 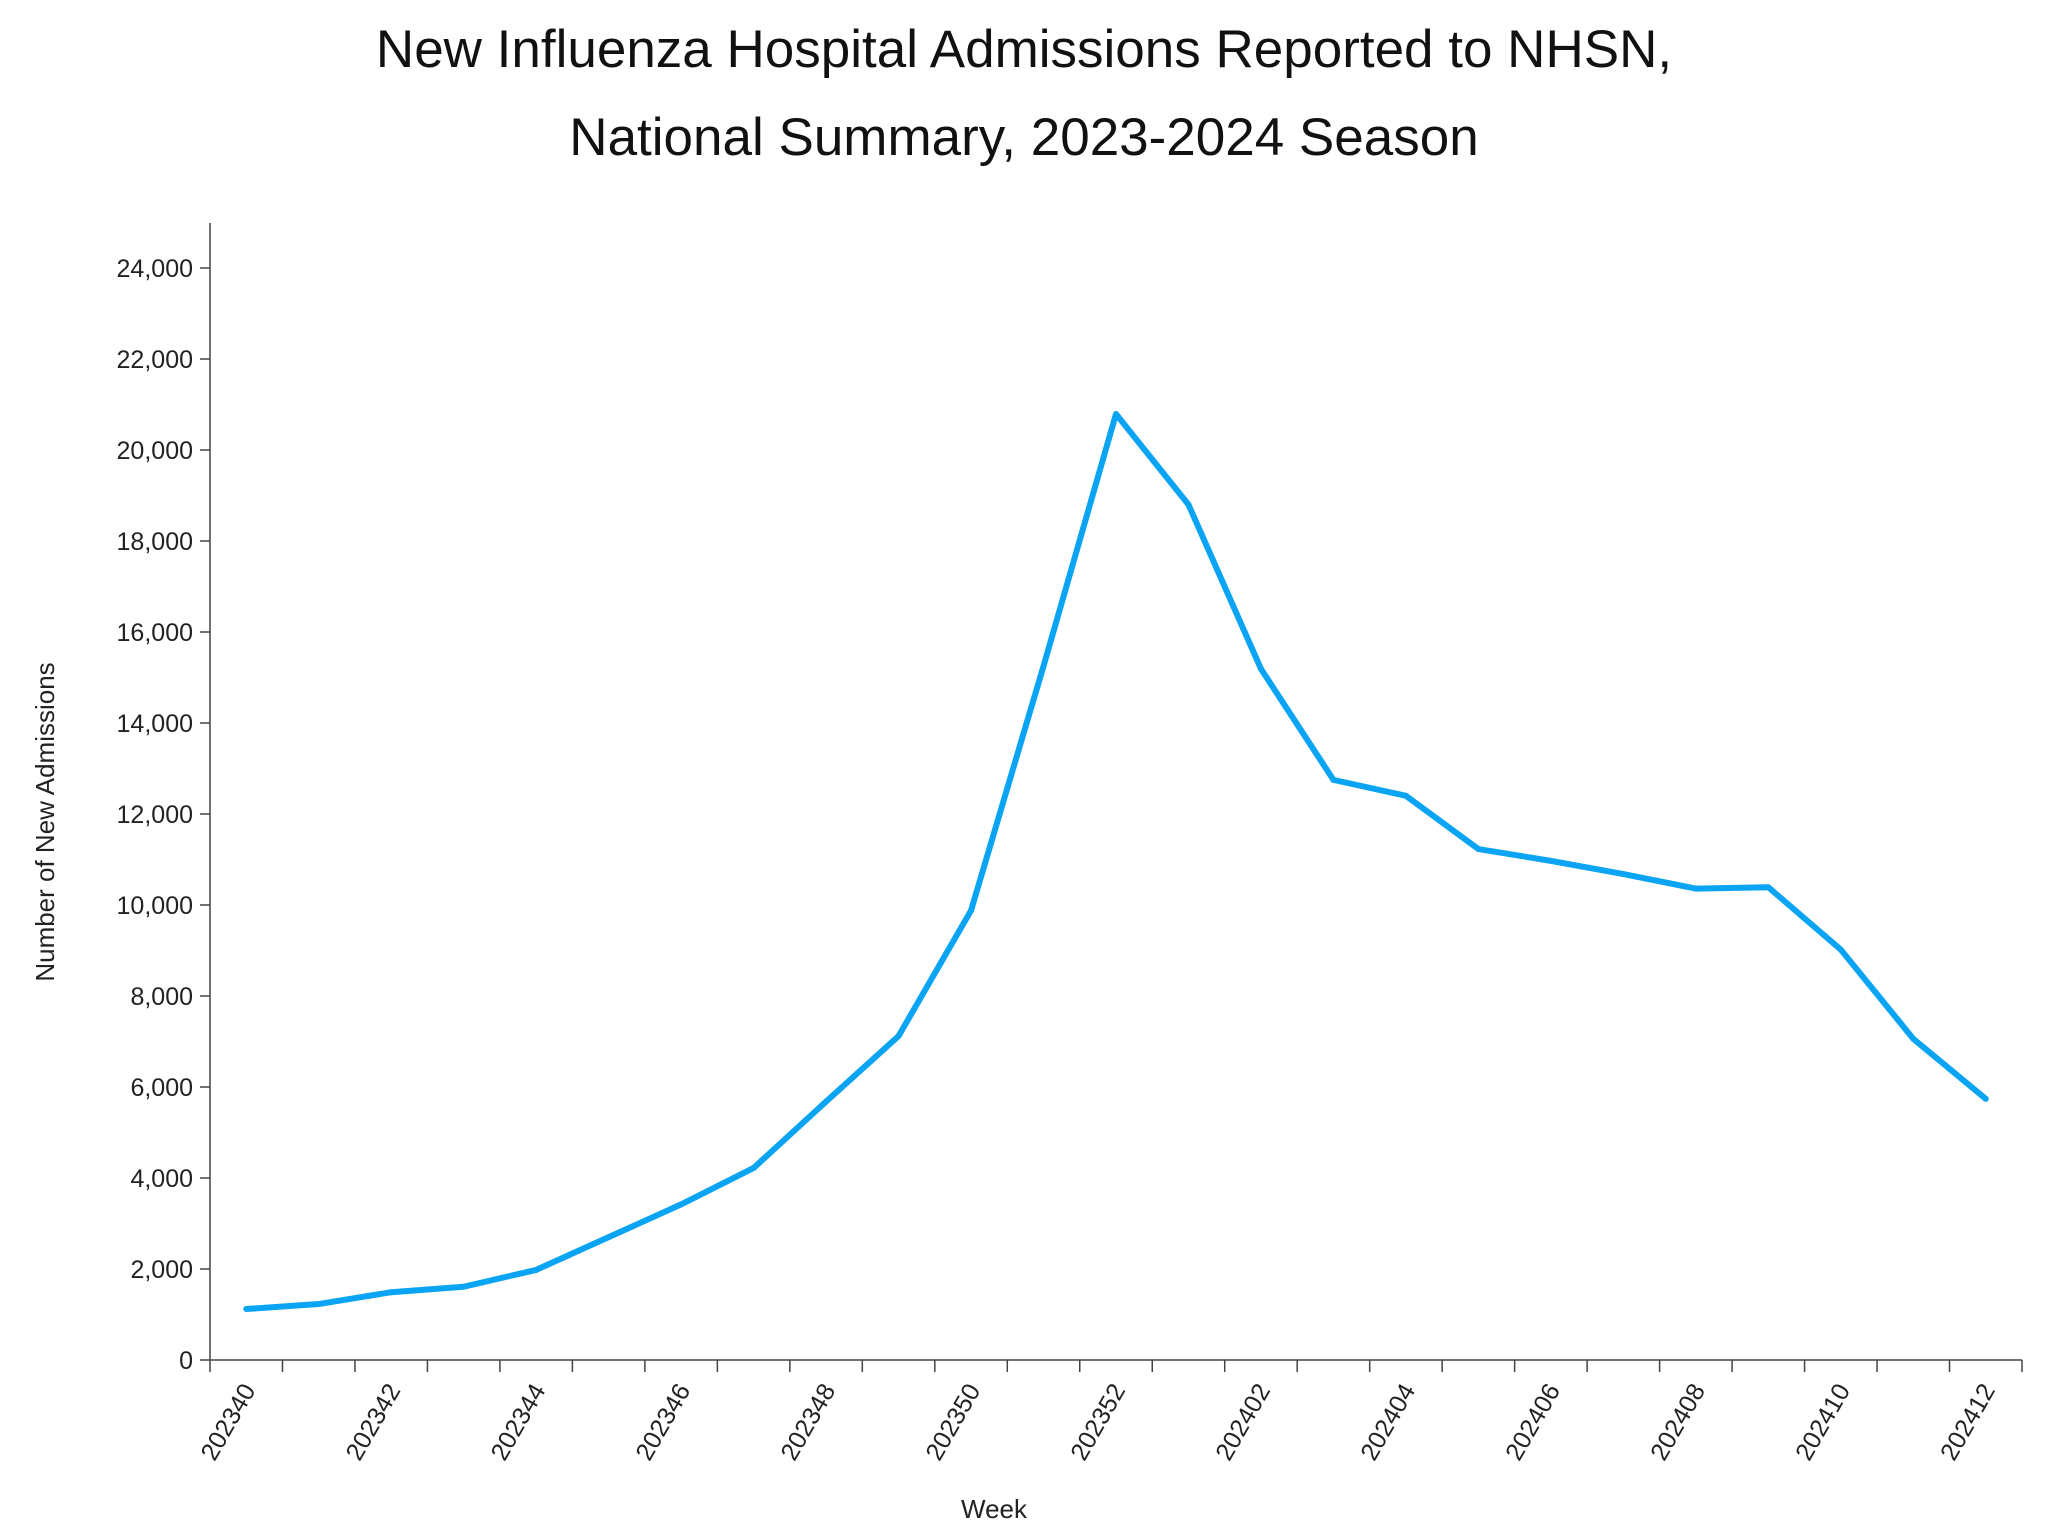 I want to click on y-tick: 18,000, so click(x=163, y=542).